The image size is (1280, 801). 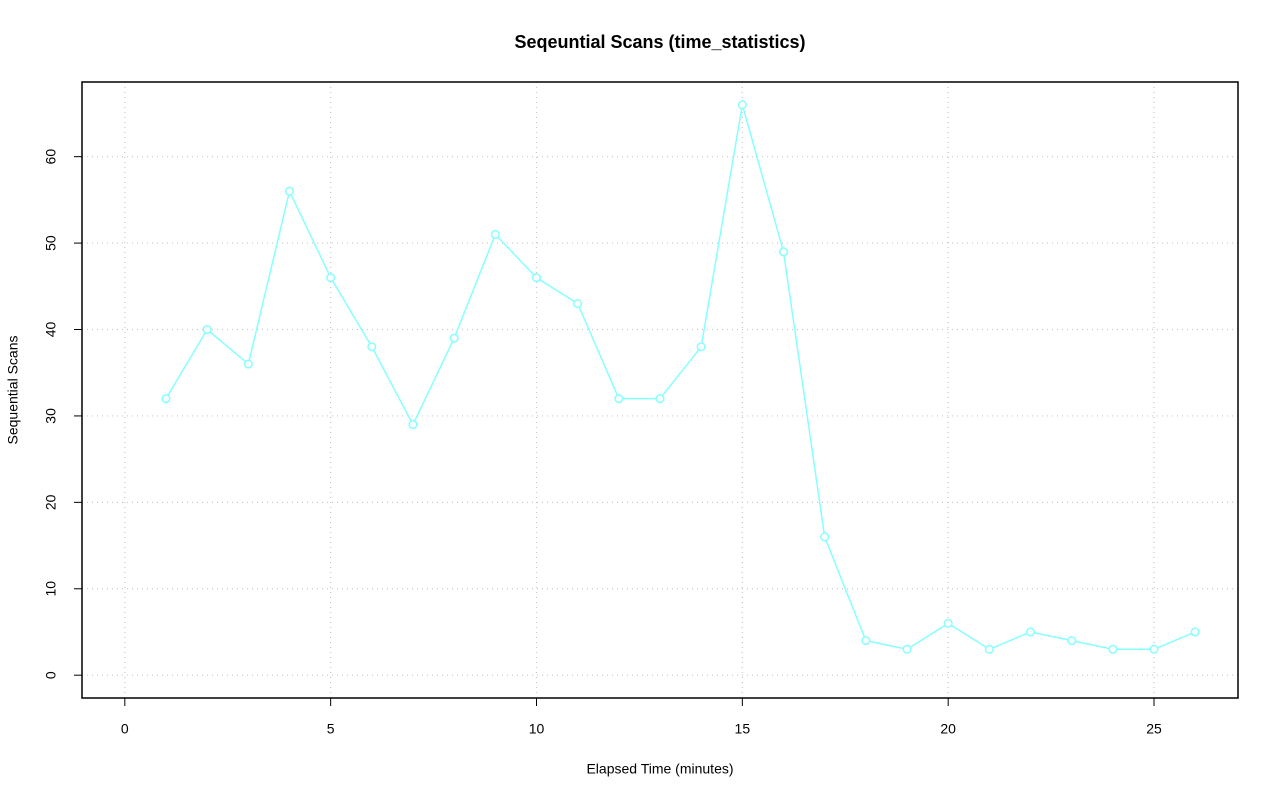 I want to click on y-axis-label: Sequential Scans, so click(x=13, y=390).